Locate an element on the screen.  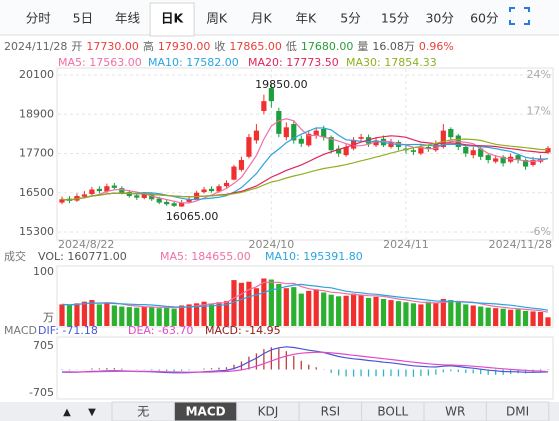
indicator-tab: 无 is located at coordinates (143, 412).